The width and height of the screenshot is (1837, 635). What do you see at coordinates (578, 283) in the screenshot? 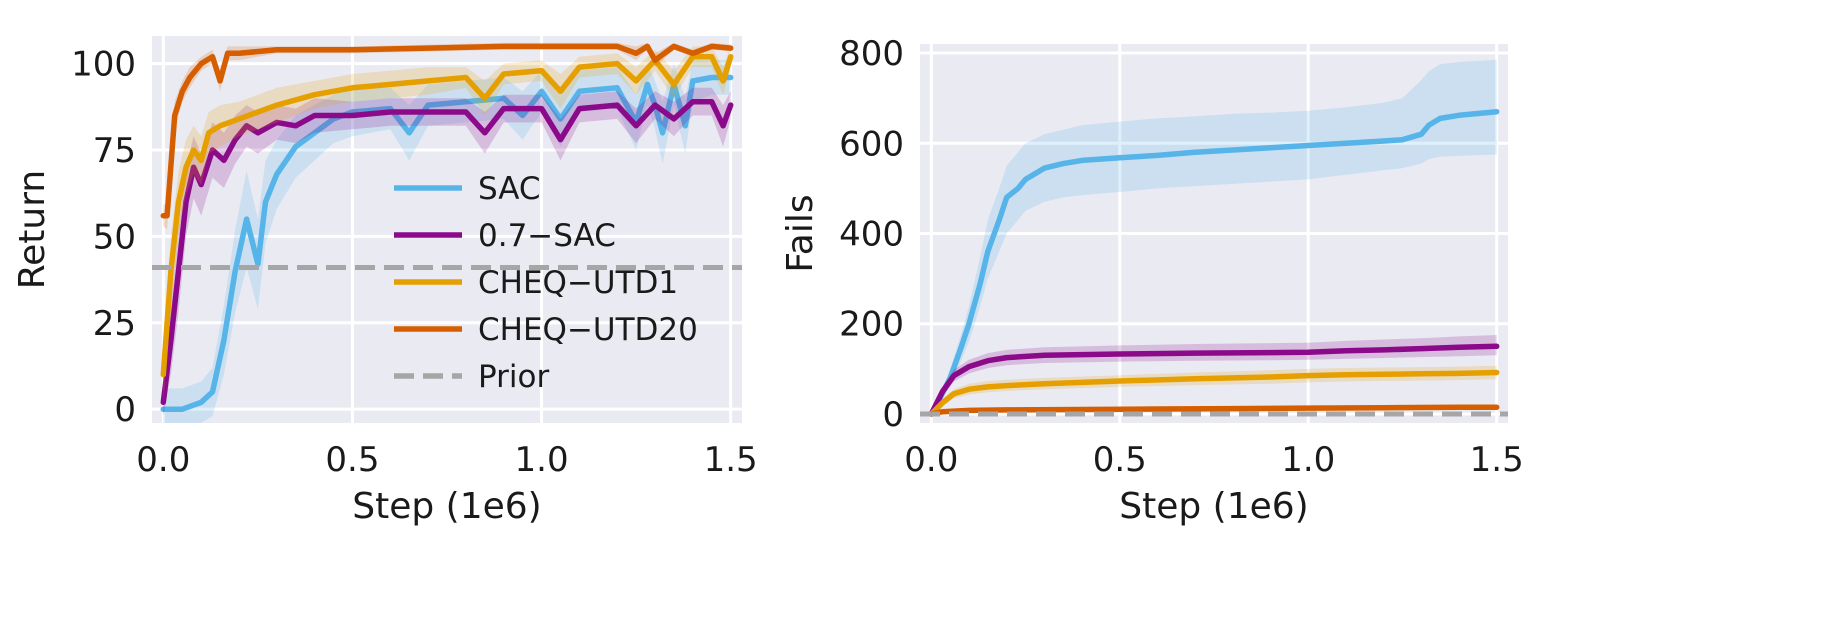
I see `legend-label-cheq-utd1: CHEQ−UTD1` at bounding box center [578, 283].